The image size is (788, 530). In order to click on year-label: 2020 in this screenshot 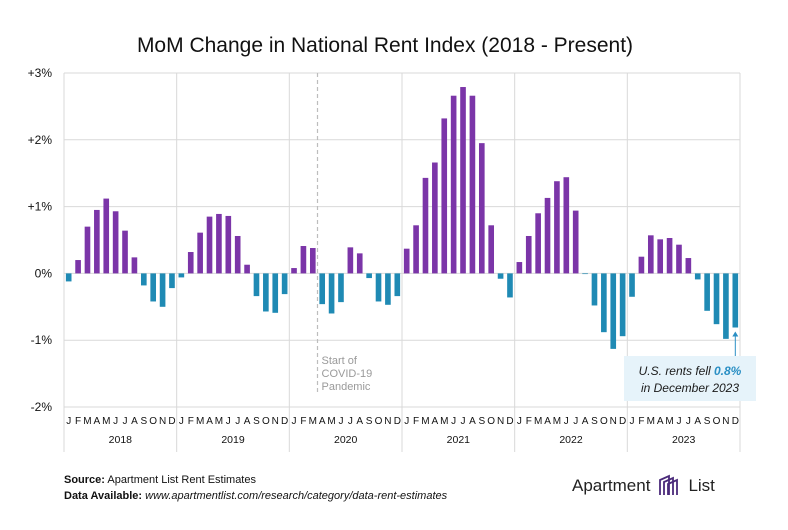, I will do `click(346, 440)`.